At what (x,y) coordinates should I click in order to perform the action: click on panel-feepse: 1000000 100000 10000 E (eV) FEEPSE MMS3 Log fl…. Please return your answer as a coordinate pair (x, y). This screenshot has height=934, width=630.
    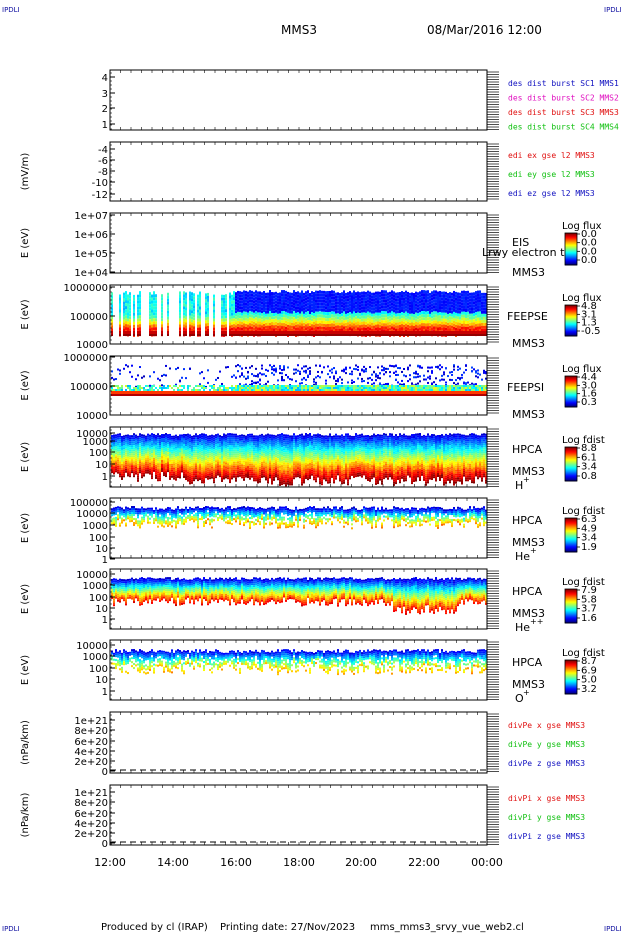
    Looking at the image, I should click on (311, 317).